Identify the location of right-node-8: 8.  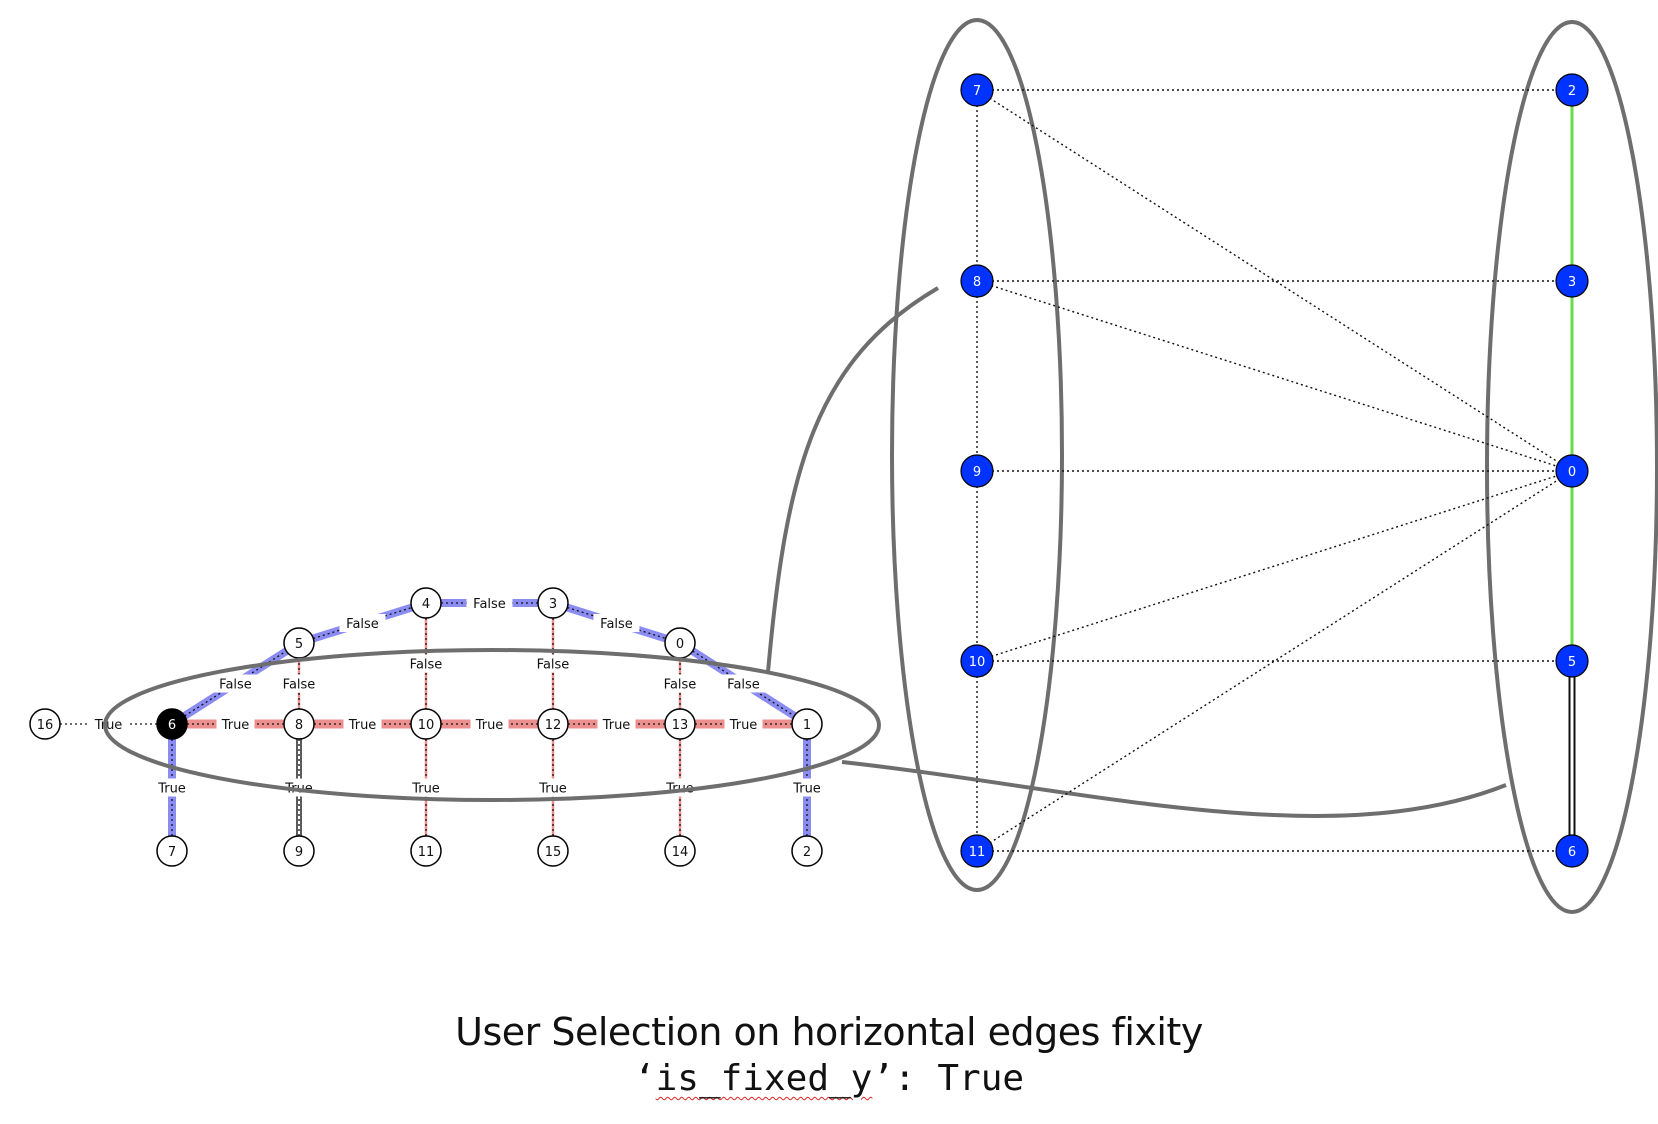
(977, 281).